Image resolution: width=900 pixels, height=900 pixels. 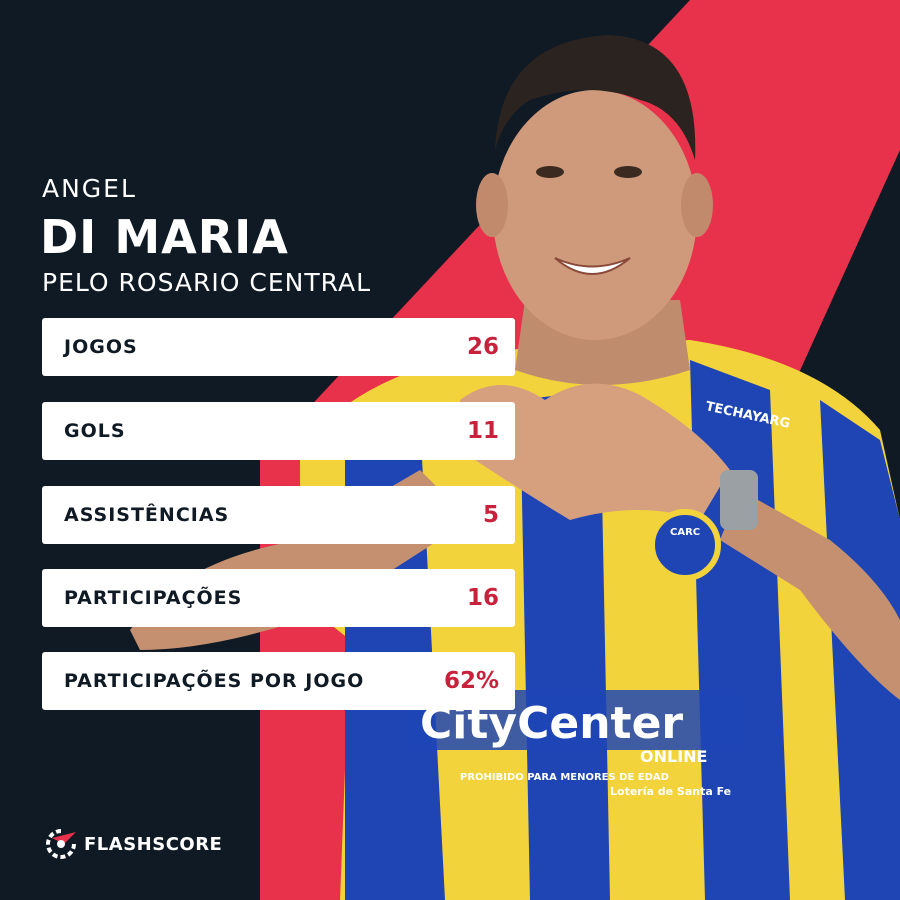 What do you see at coordinates (592, 266) in the screenshot?
I see `smile` at bounding box center [592, 266].